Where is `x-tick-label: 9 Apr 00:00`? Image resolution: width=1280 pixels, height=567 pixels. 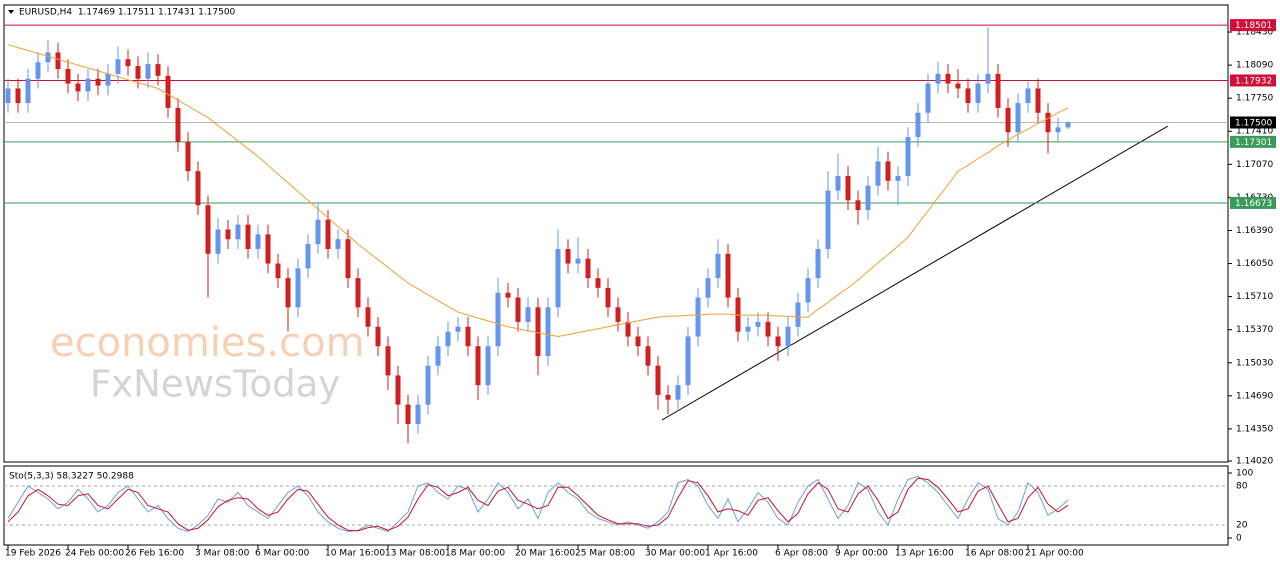 x-tick-label: 9 Apr 00:00 is located at coordinates (861, 554).